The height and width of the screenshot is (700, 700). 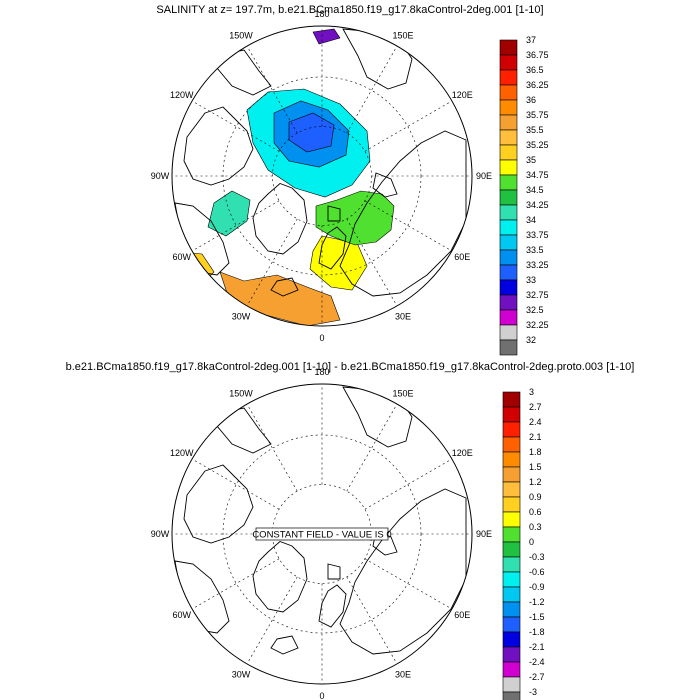 I want to click on colorbar-tick-label: 36.5, so click(x=535, y=70).